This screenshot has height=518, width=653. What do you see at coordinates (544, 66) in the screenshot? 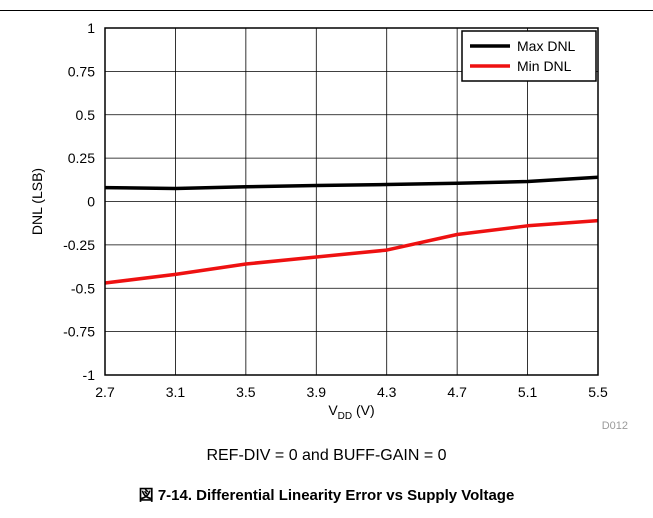
I see `legend-label: Min DNL` at bounding box center [544, 66].